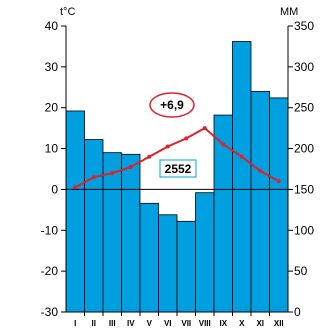  I want to click on annual-precipitation-value: 2552, so click(178, 169).